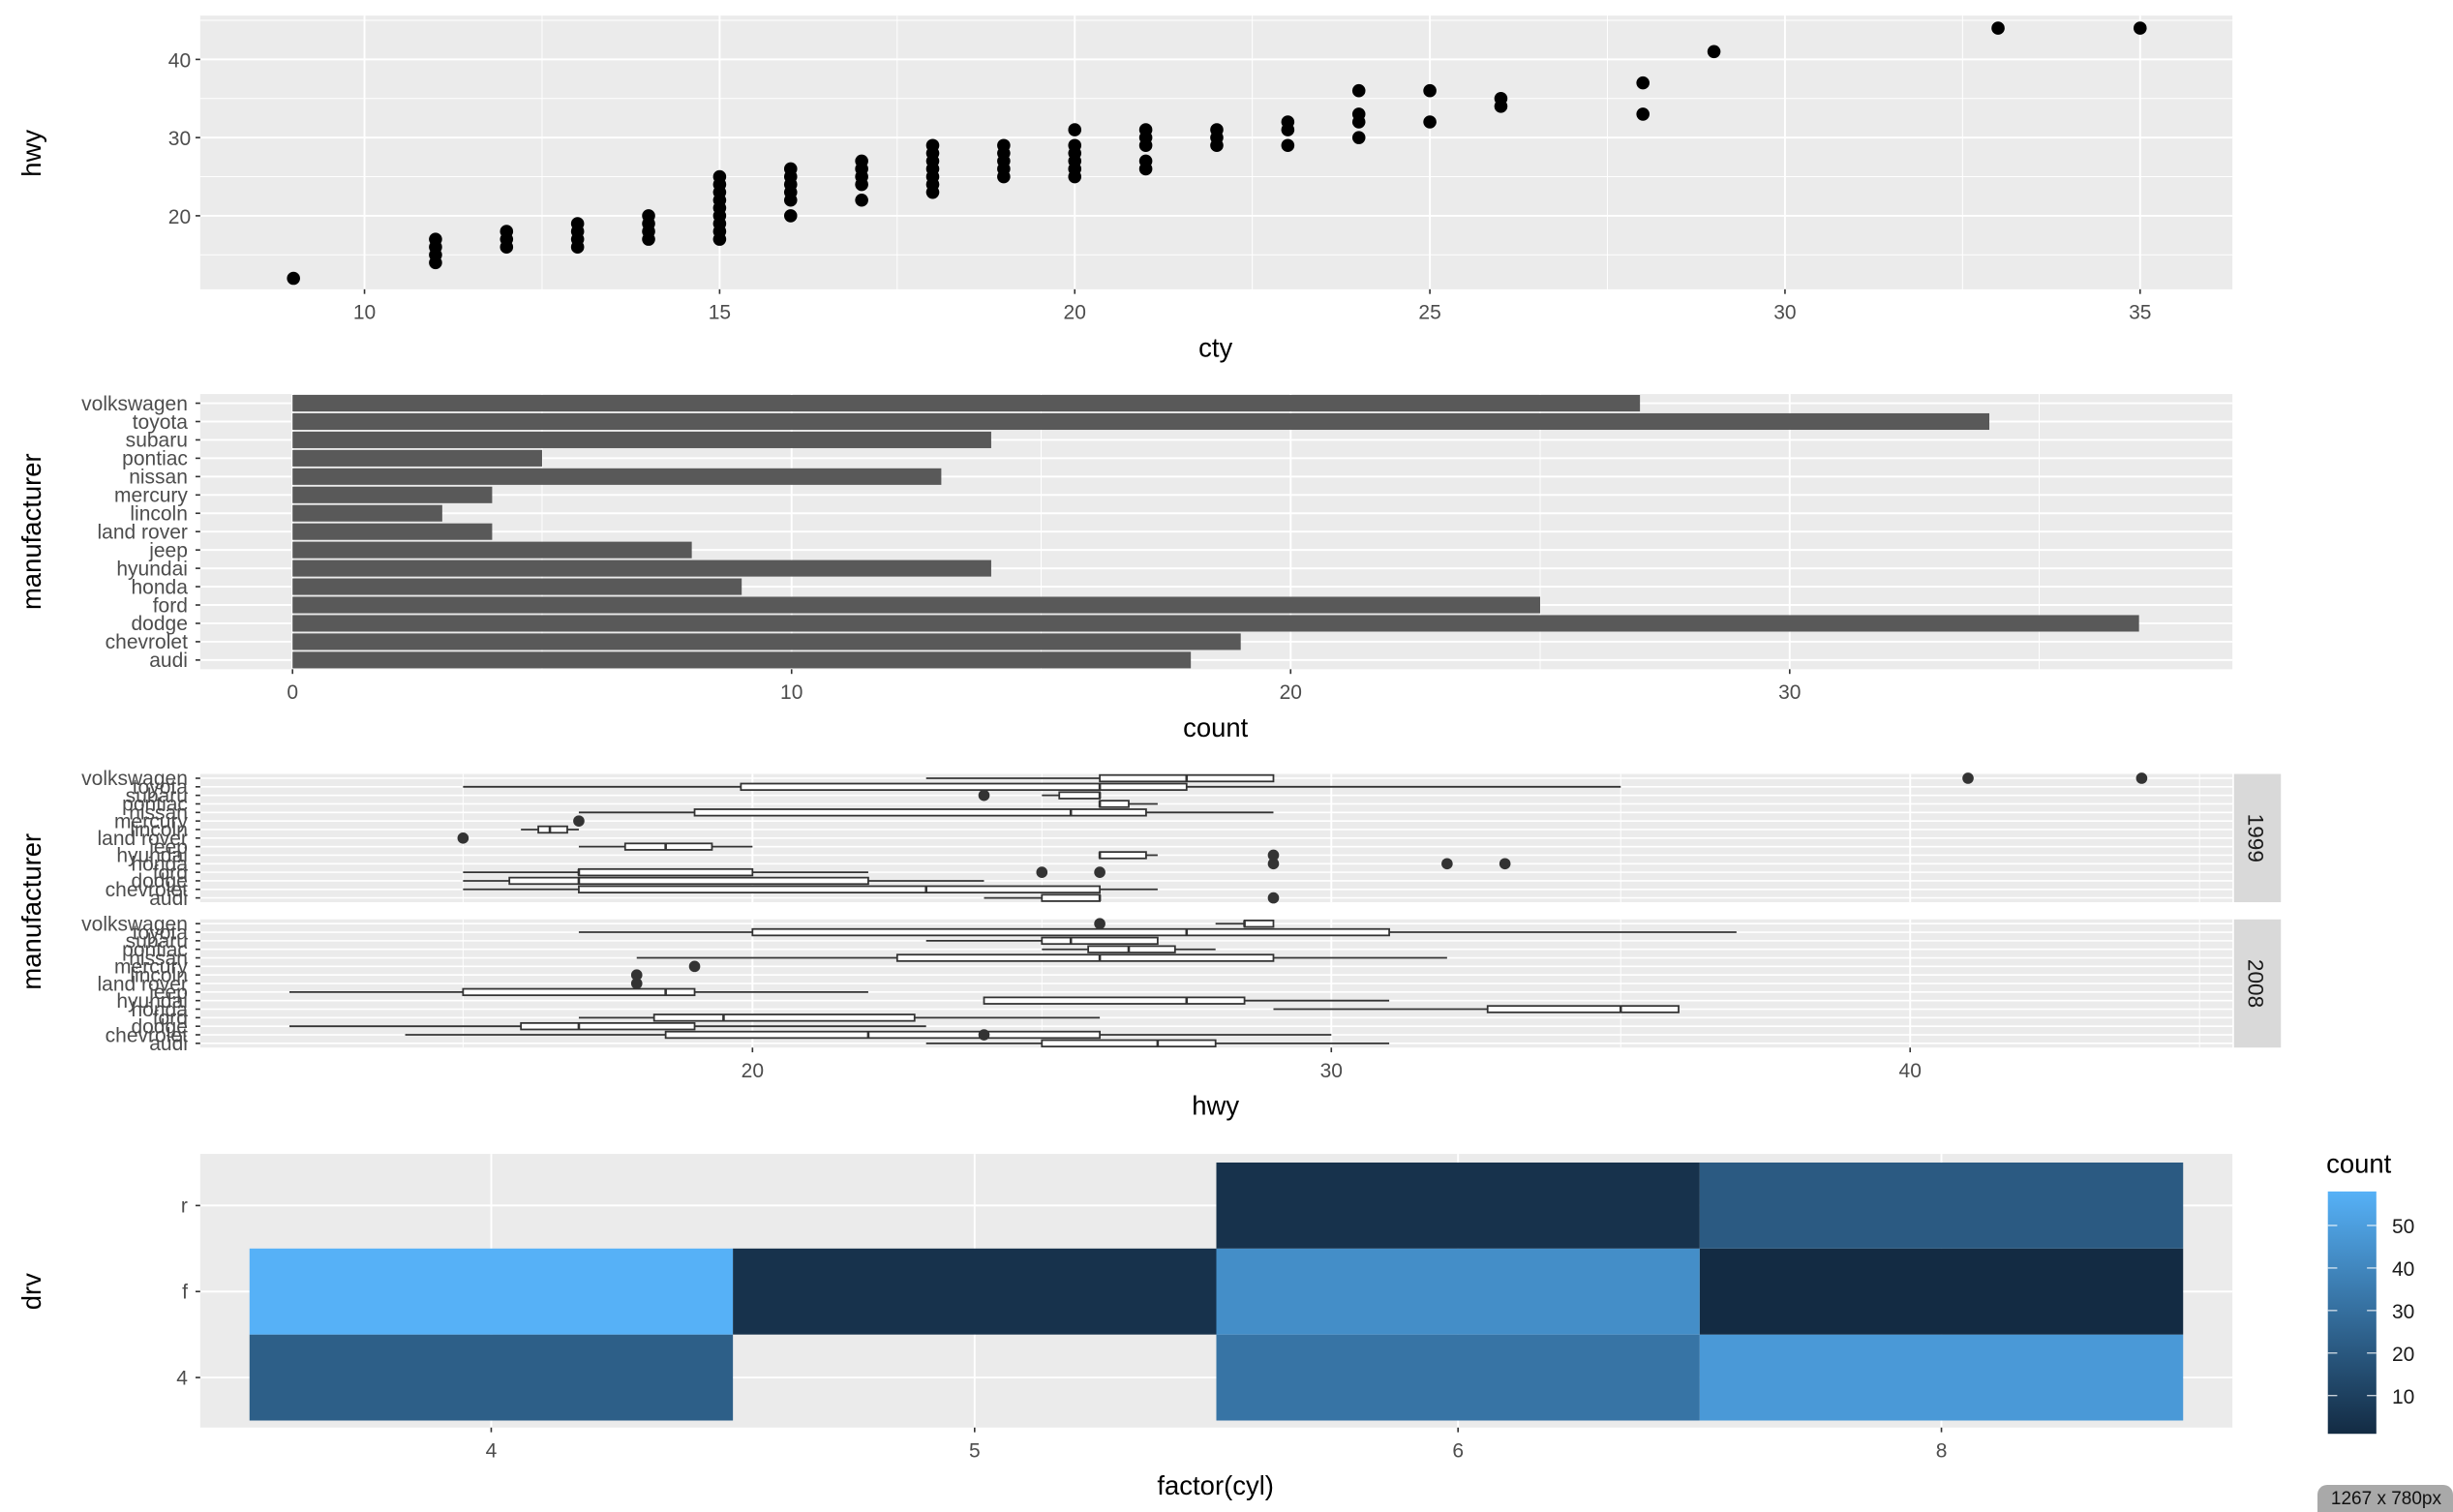  What do you see at coordinates (1252, 306) in the screenshot?
I see `scatter-x-ticks: 10 15 20 25 30 35` at bounding box center [1252, 306].